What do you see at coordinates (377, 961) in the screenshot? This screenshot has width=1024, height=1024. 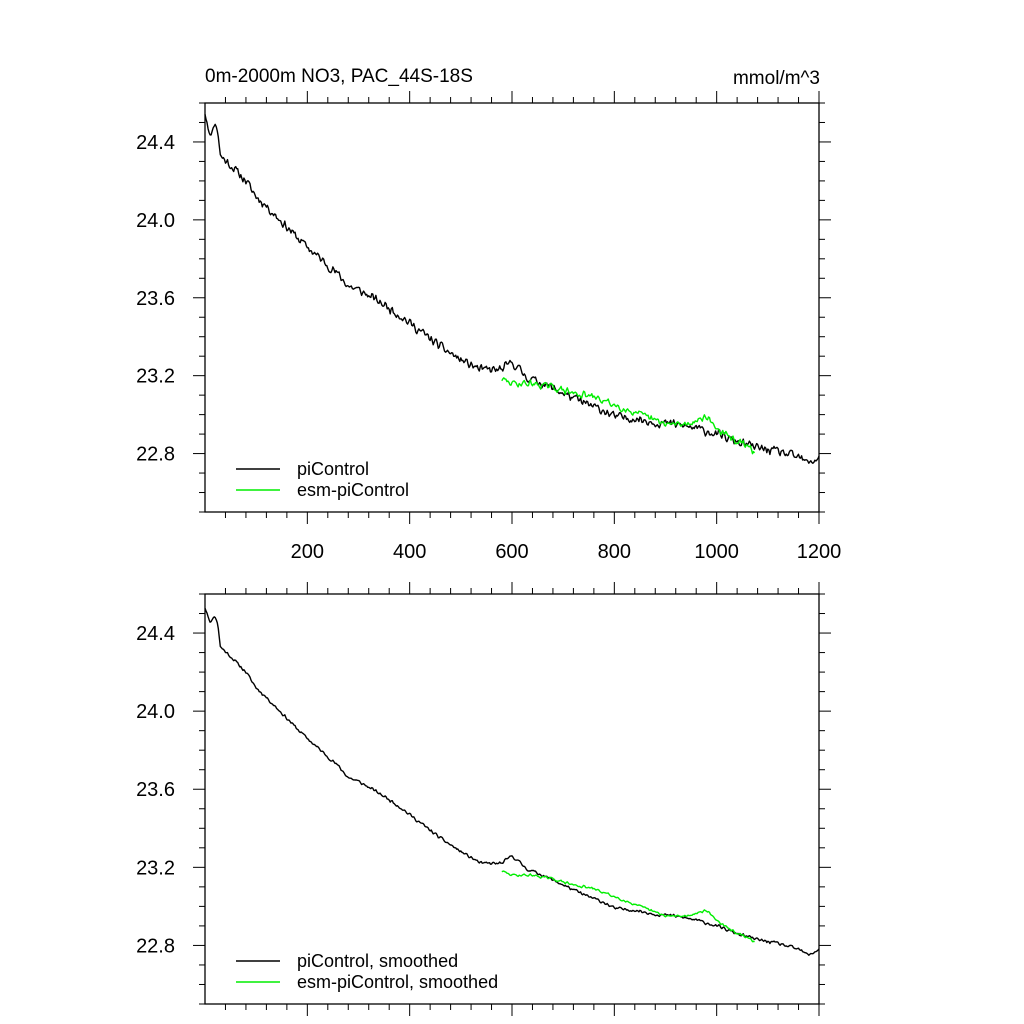 I see `legend-label: piControl, smoothed` at bounding box center [377, 961].